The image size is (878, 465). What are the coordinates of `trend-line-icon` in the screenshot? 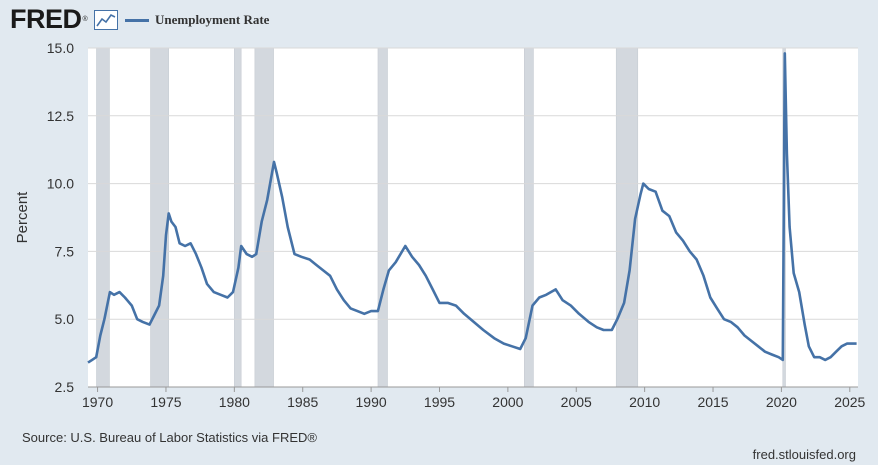 It's located at (105, 19).